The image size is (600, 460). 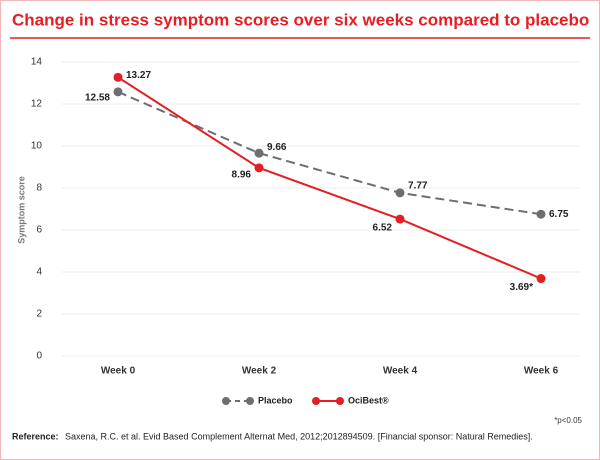 I want to click on data-label: 12.58, so click(x=97, y=97).